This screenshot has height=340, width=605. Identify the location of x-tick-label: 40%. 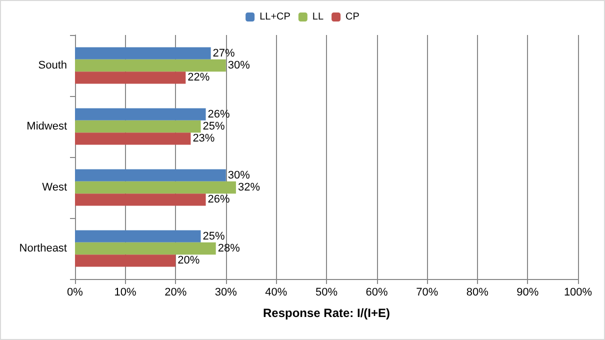
(276, 292).